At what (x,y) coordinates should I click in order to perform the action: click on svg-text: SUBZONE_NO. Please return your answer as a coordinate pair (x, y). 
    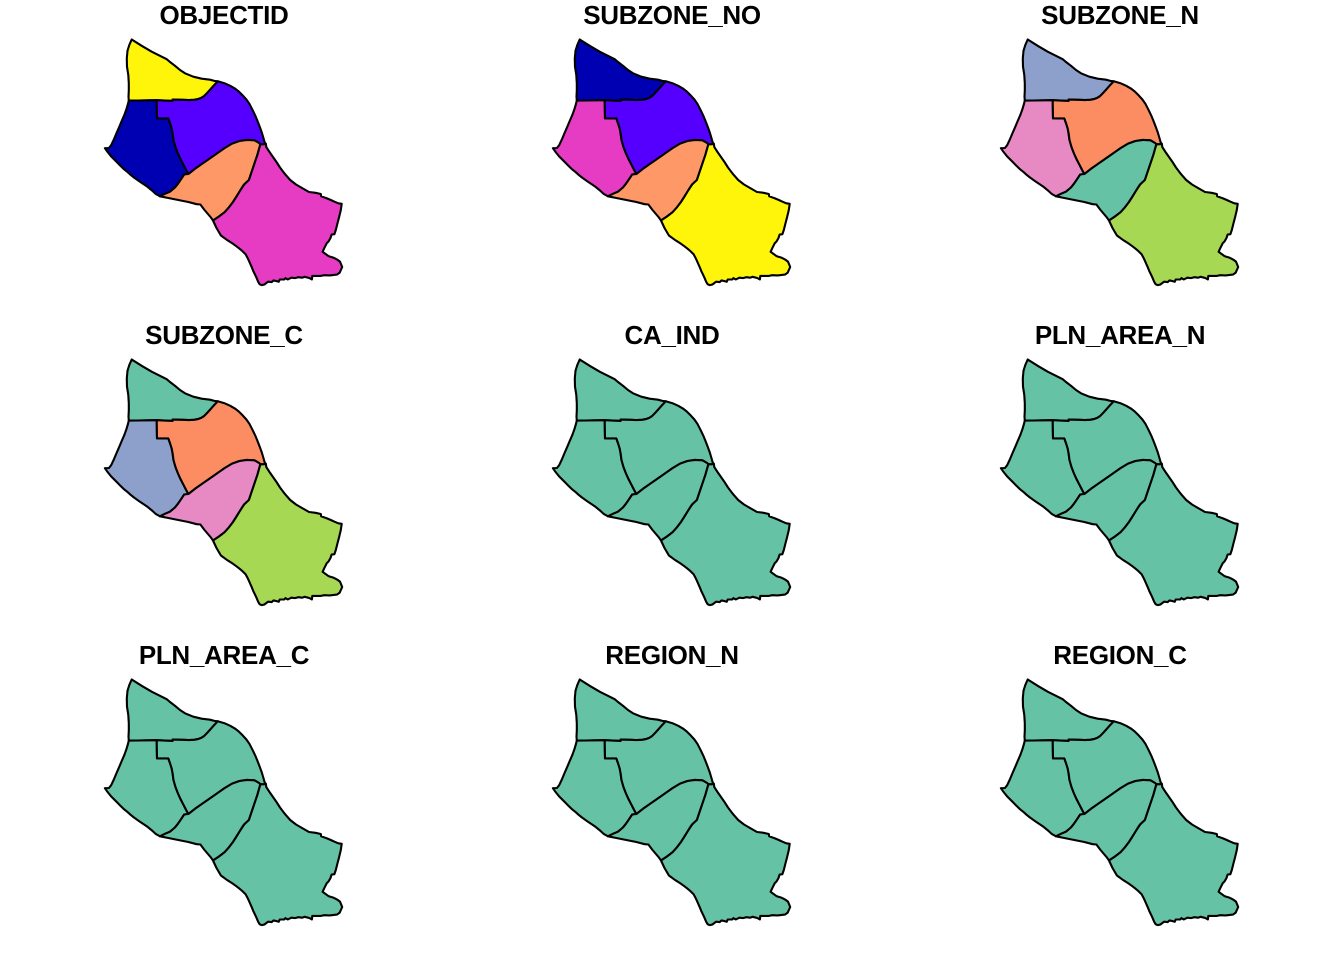
    Looking at the image, I should click on (672, 15).